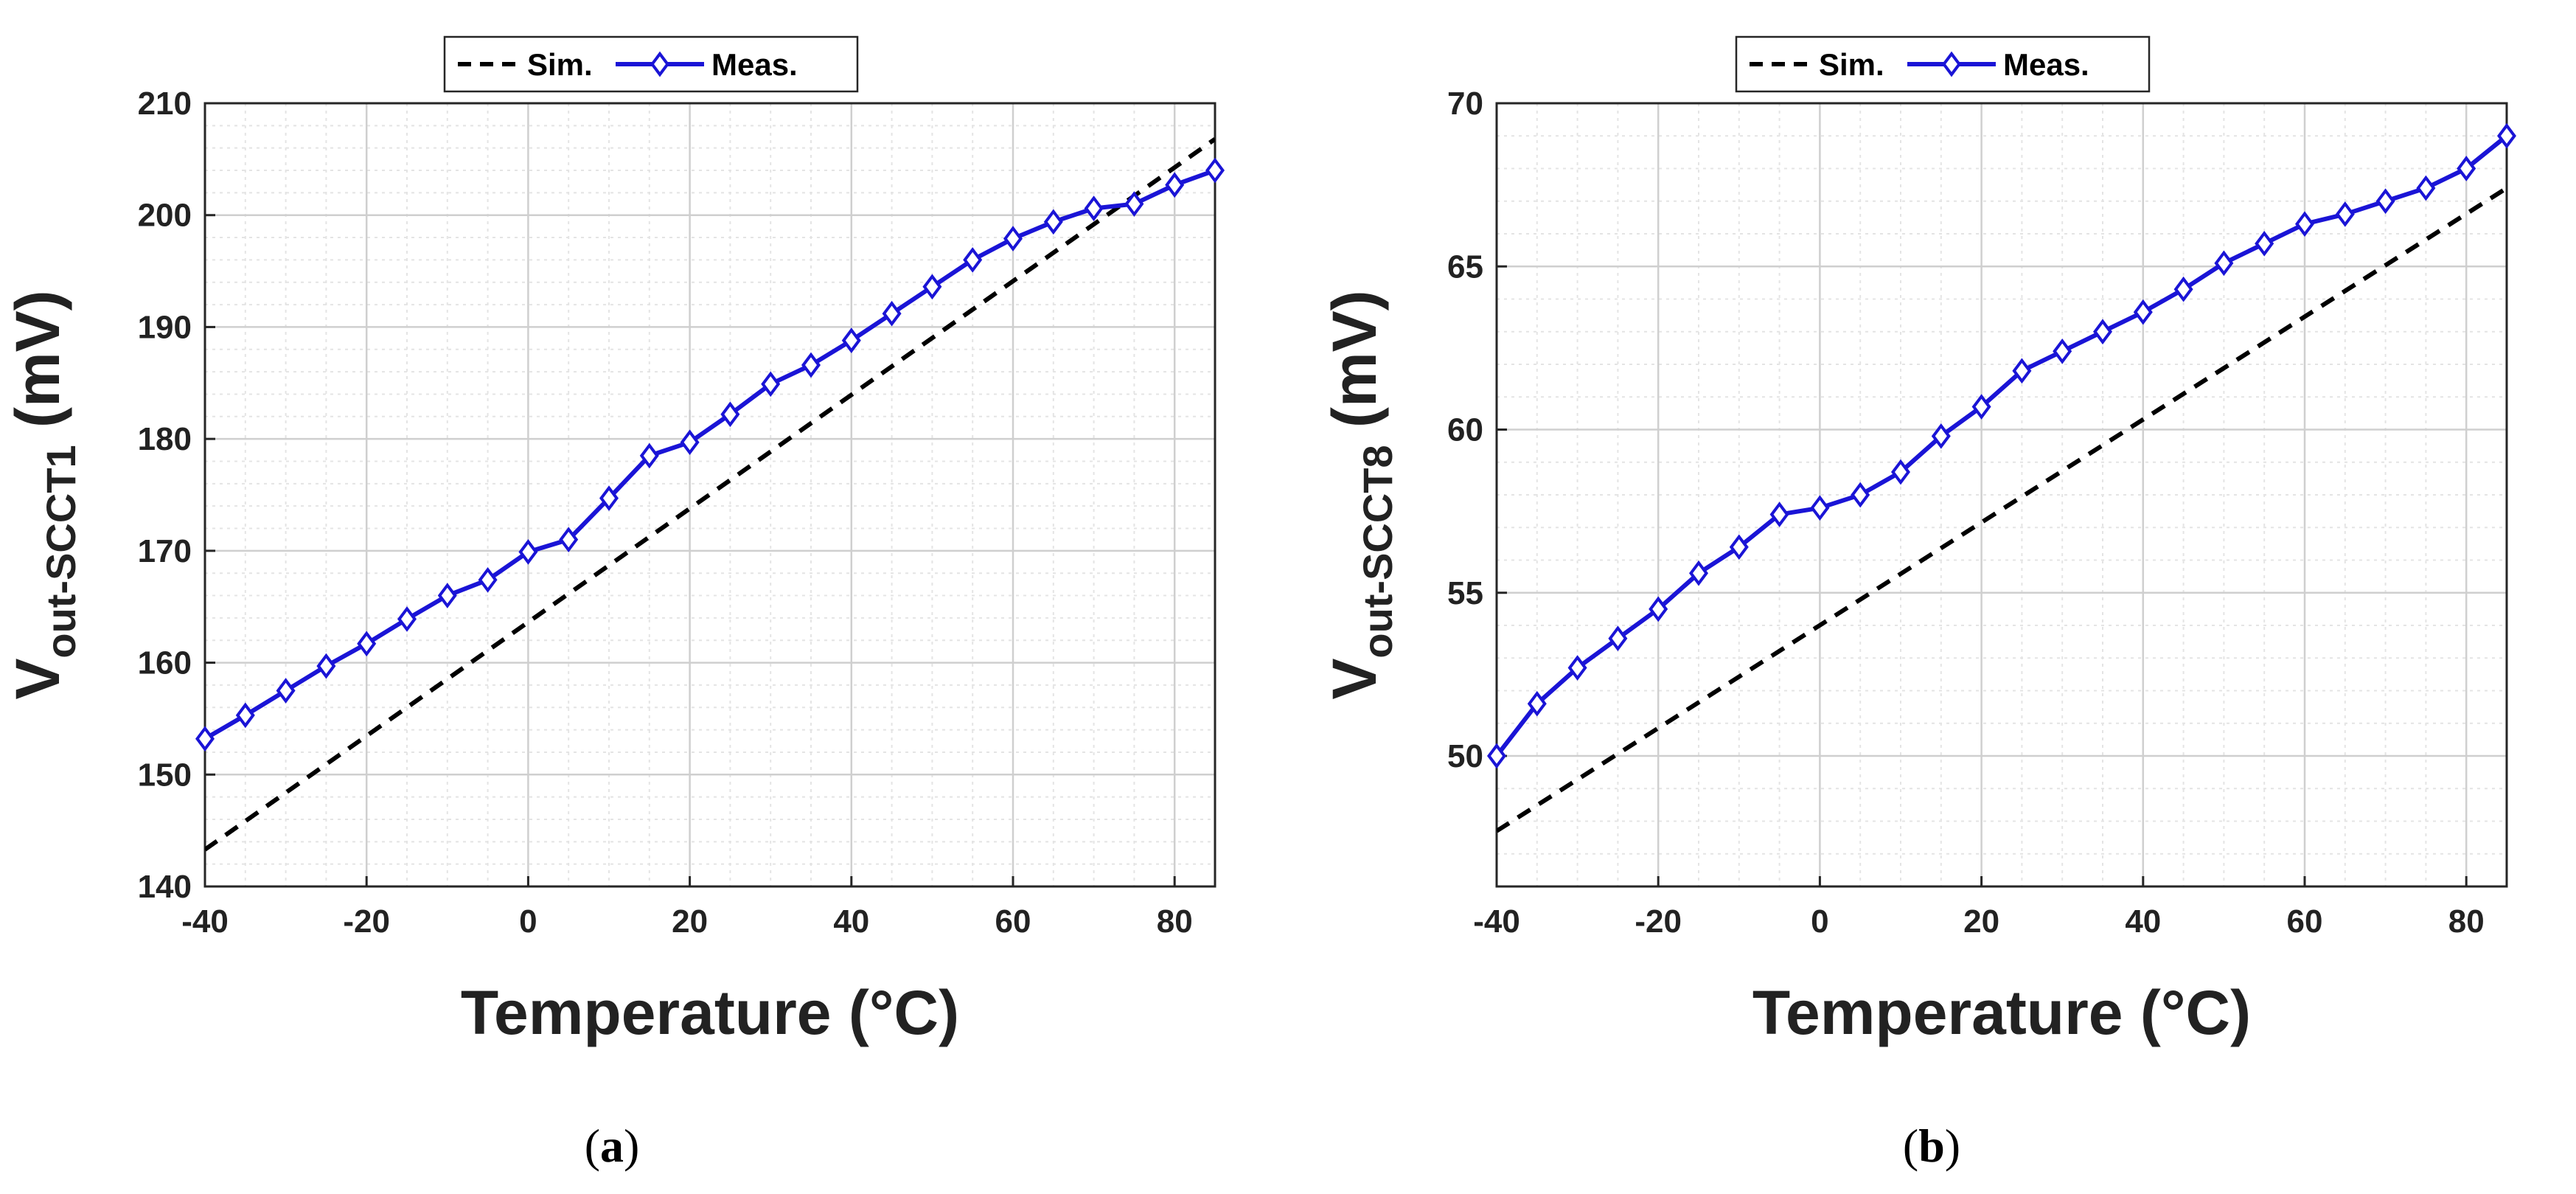 The image size is (2576, 1194). I want to click on y-tick-label: 210, so click(165, 104).